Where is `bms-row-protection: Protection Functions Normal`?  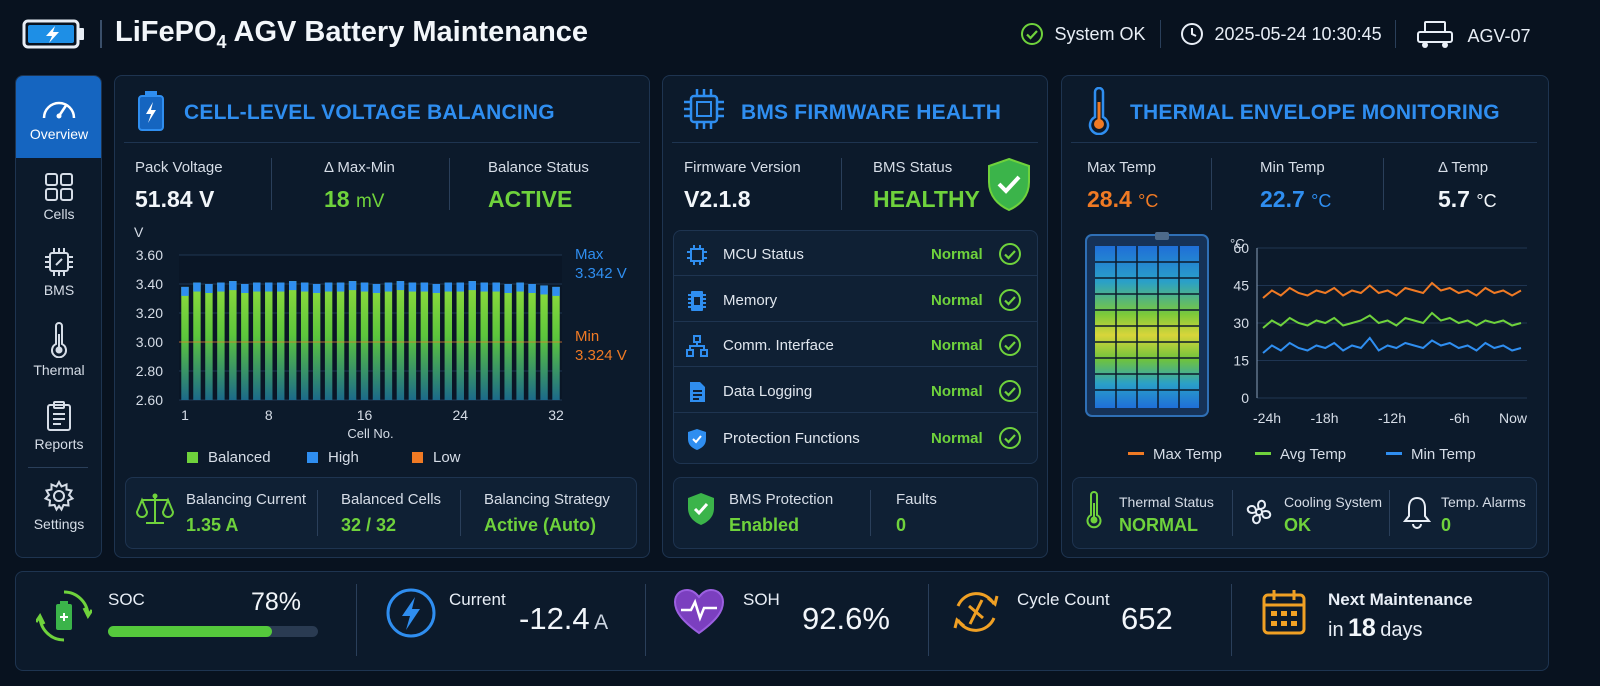 bms-row-protection: Protection Functions Normal is located at coordinates (855, 438).